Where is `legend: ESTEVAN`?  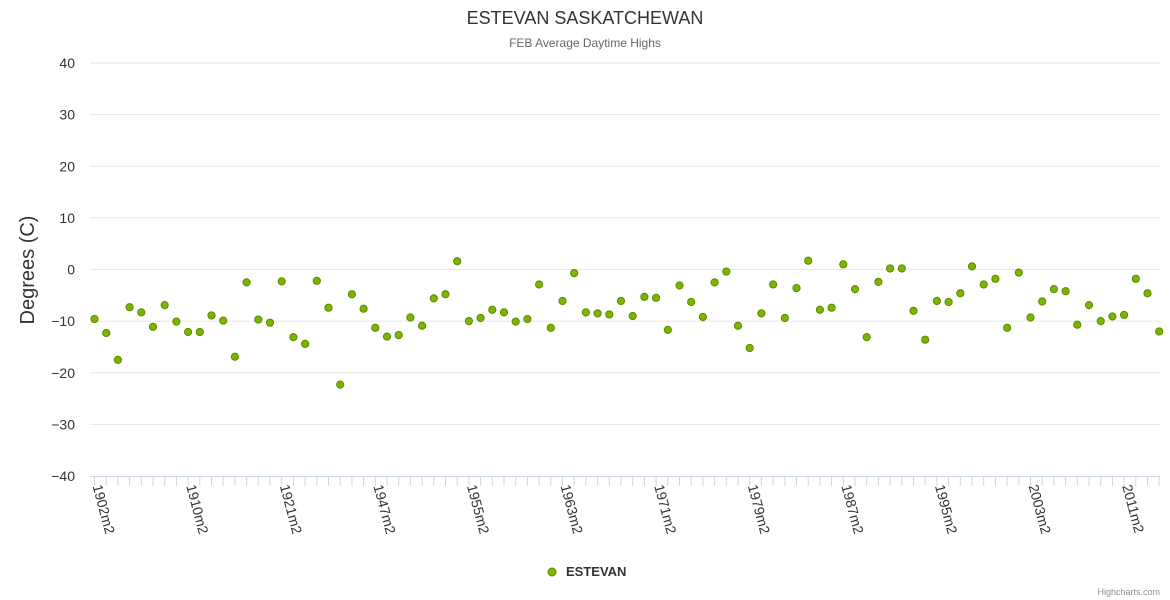 legend: ESTEVAN is located at coordinates (586, 571).